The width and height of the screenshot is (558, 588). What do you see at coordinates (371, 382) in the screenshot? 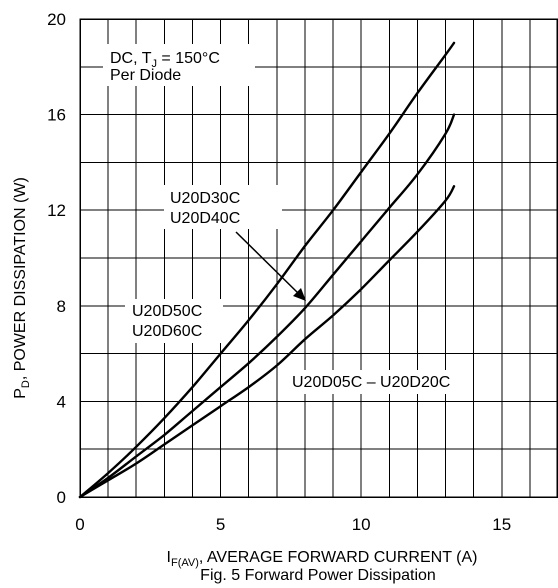
I see `series-label-line: U20D05C – U20D20C` at bounding box center [371, 382].